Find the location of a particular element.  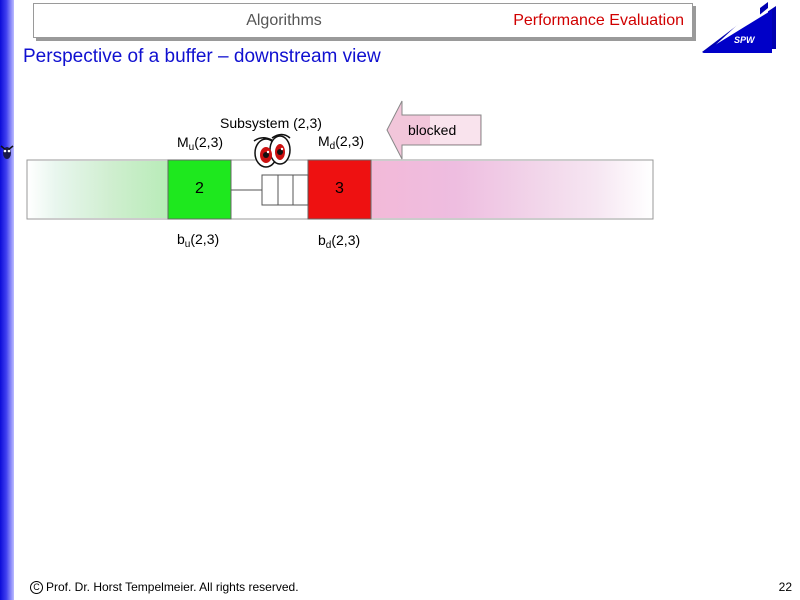

page-number: 22 is located at coordinates (785, 587).